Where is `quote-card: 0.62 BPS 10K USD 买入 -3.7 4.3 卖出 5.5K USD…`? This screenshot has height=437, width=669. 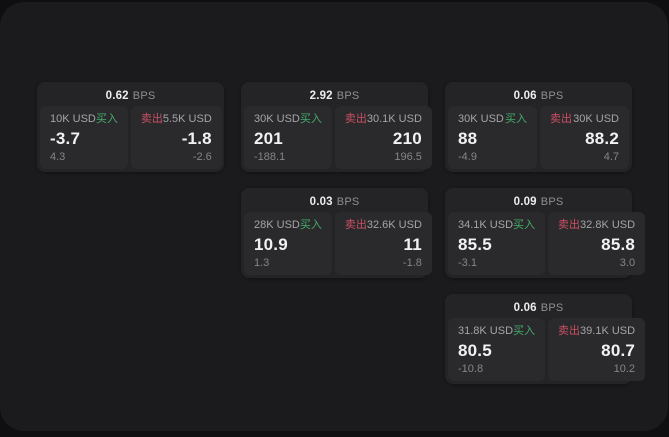
quote-card: 0.62 BPS 10K USD 买入 -3.7 4.3 卖出 5.5K USD… is located at coordinates (130, 127).